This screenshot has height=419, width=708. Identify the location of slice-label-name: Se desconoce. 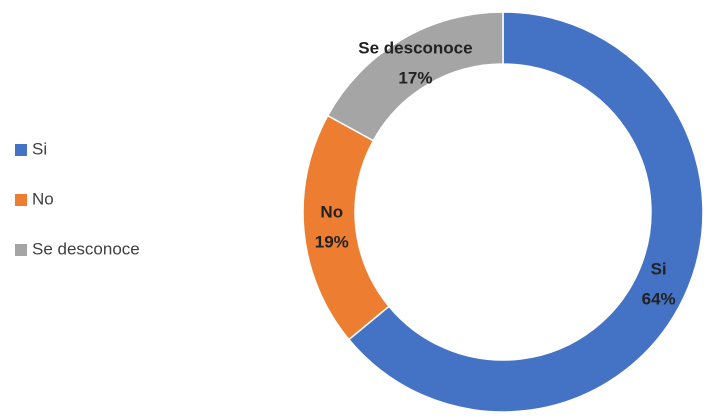
(415, 47).